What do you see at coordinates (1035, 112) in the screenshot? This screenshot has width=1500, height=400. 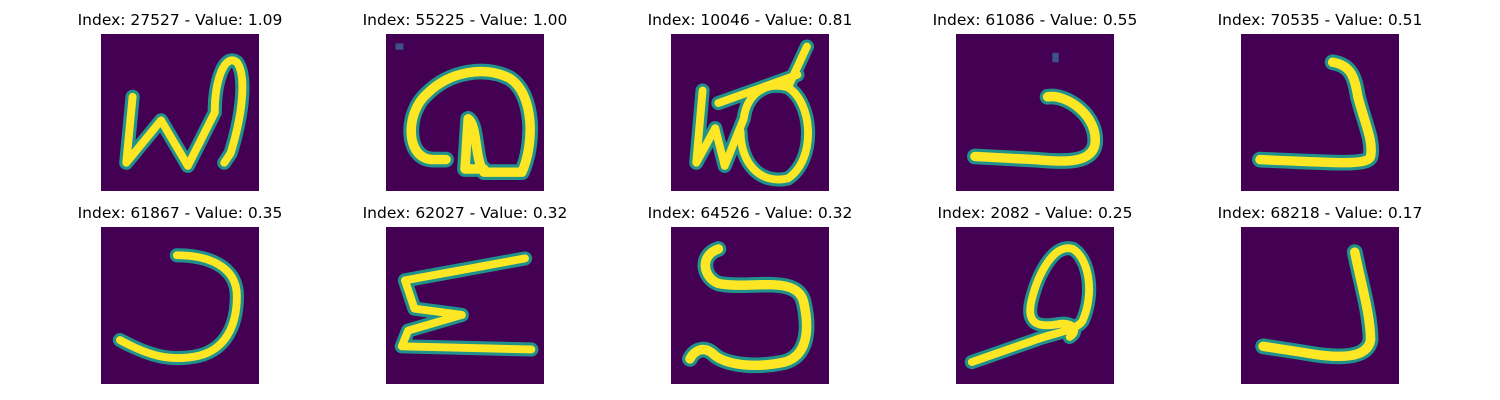 I see `dot-hook-icon` at bounding box center [1035, 112].